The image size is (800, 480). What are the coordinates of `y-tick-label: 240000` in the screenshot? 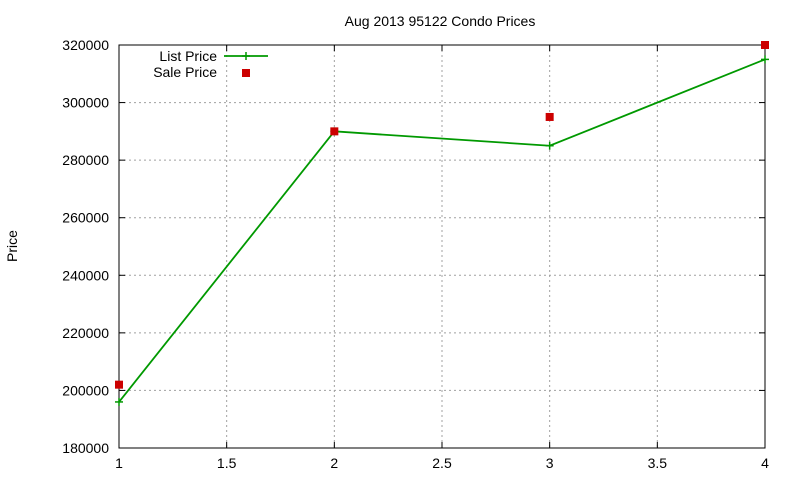 It's located at (85, 275).